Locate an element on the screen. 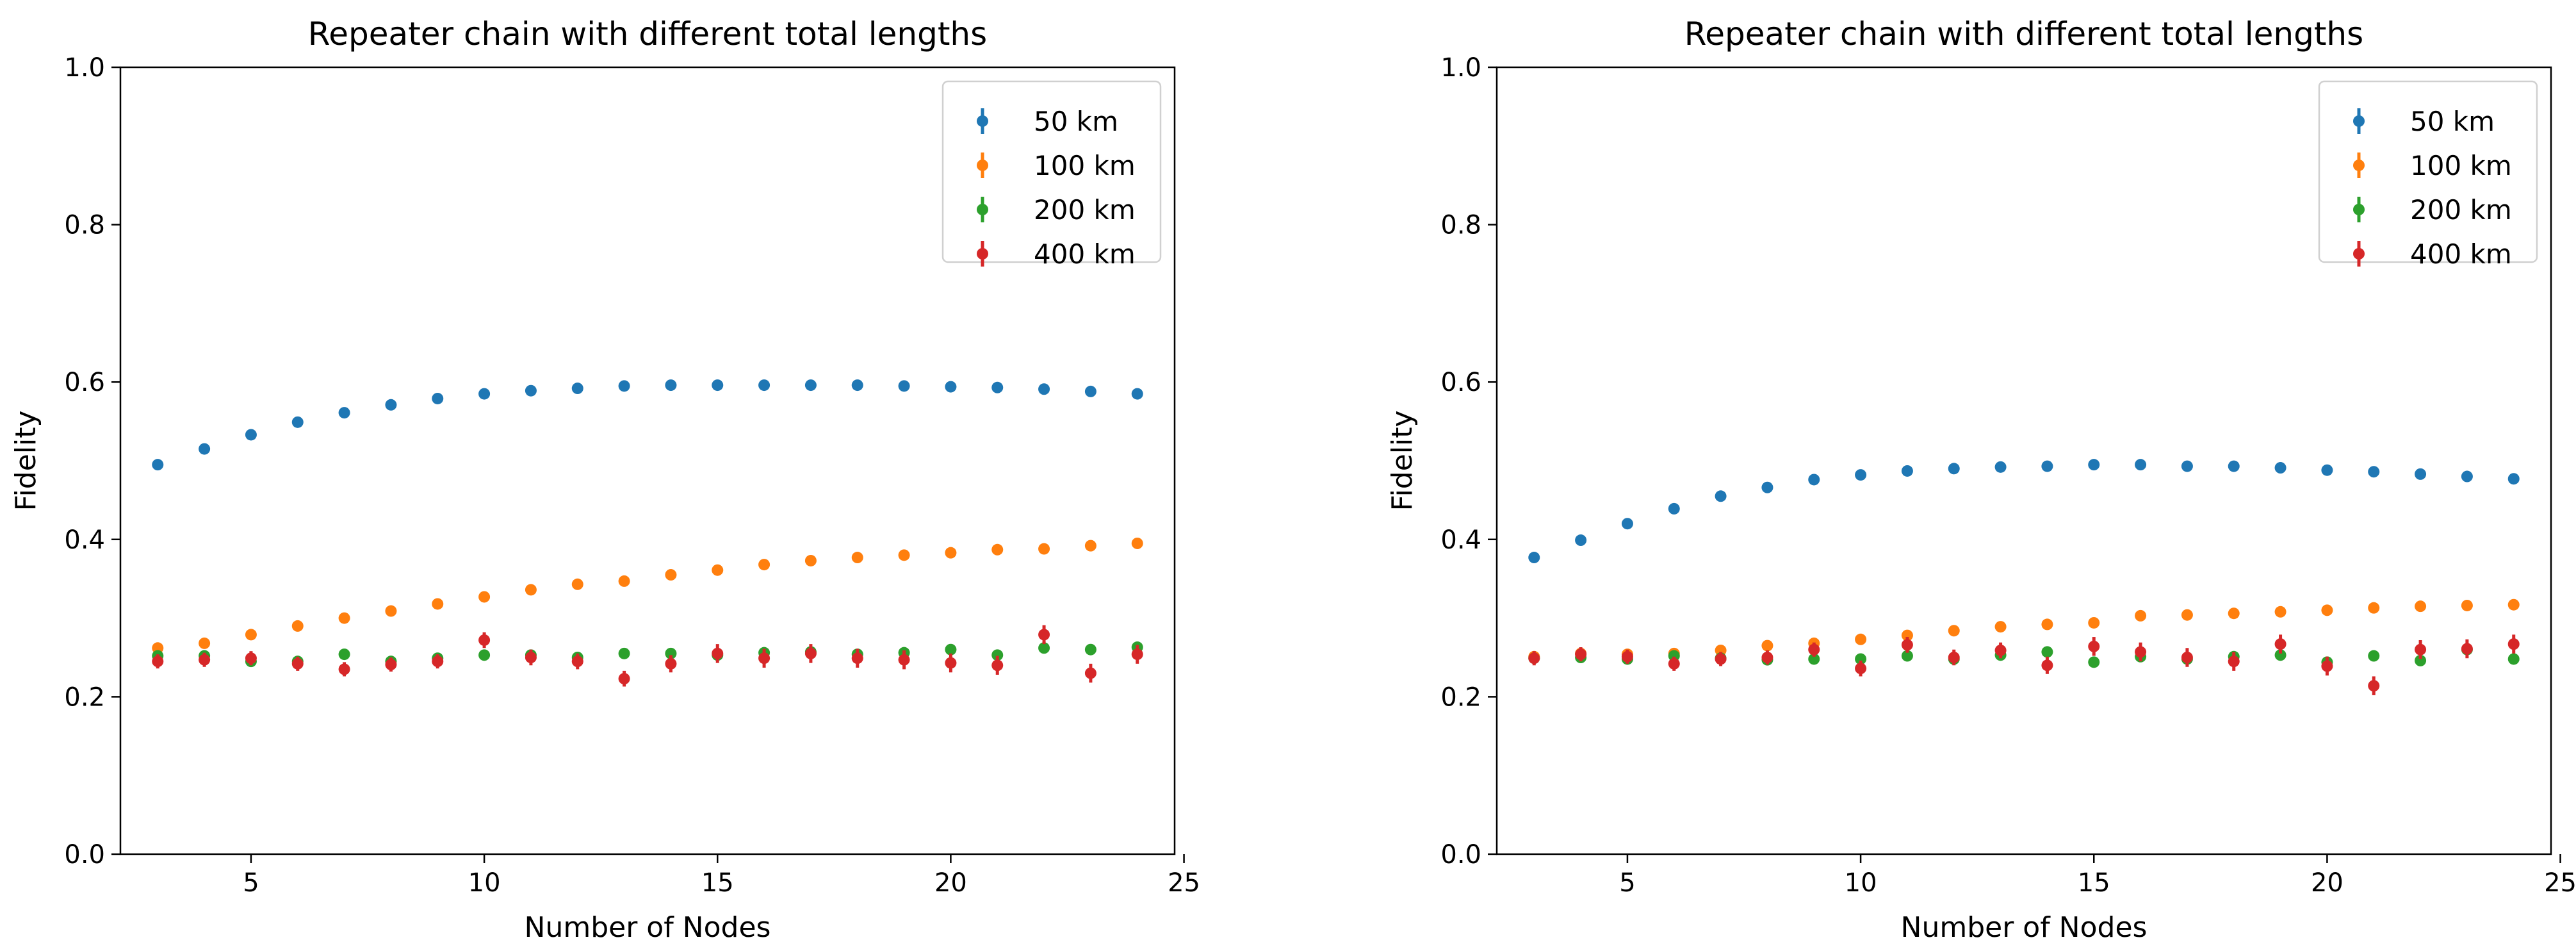 The width and height of the screenshot is (2576, 949). series-50-km is located at coordinates (647, 425).